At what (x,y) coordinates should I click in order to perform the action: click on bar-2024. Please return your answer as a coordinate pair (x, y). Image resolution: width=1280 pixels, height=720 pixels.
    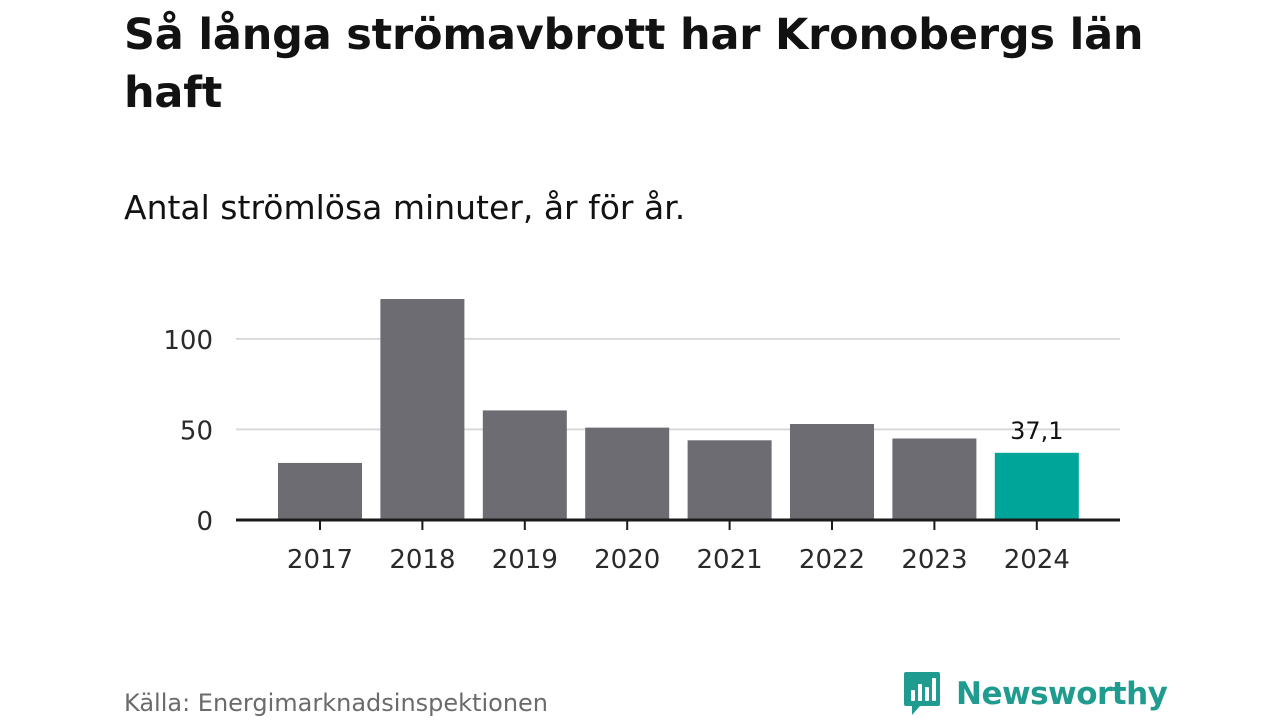
    Looking at the image, I should click on (1036, 486).